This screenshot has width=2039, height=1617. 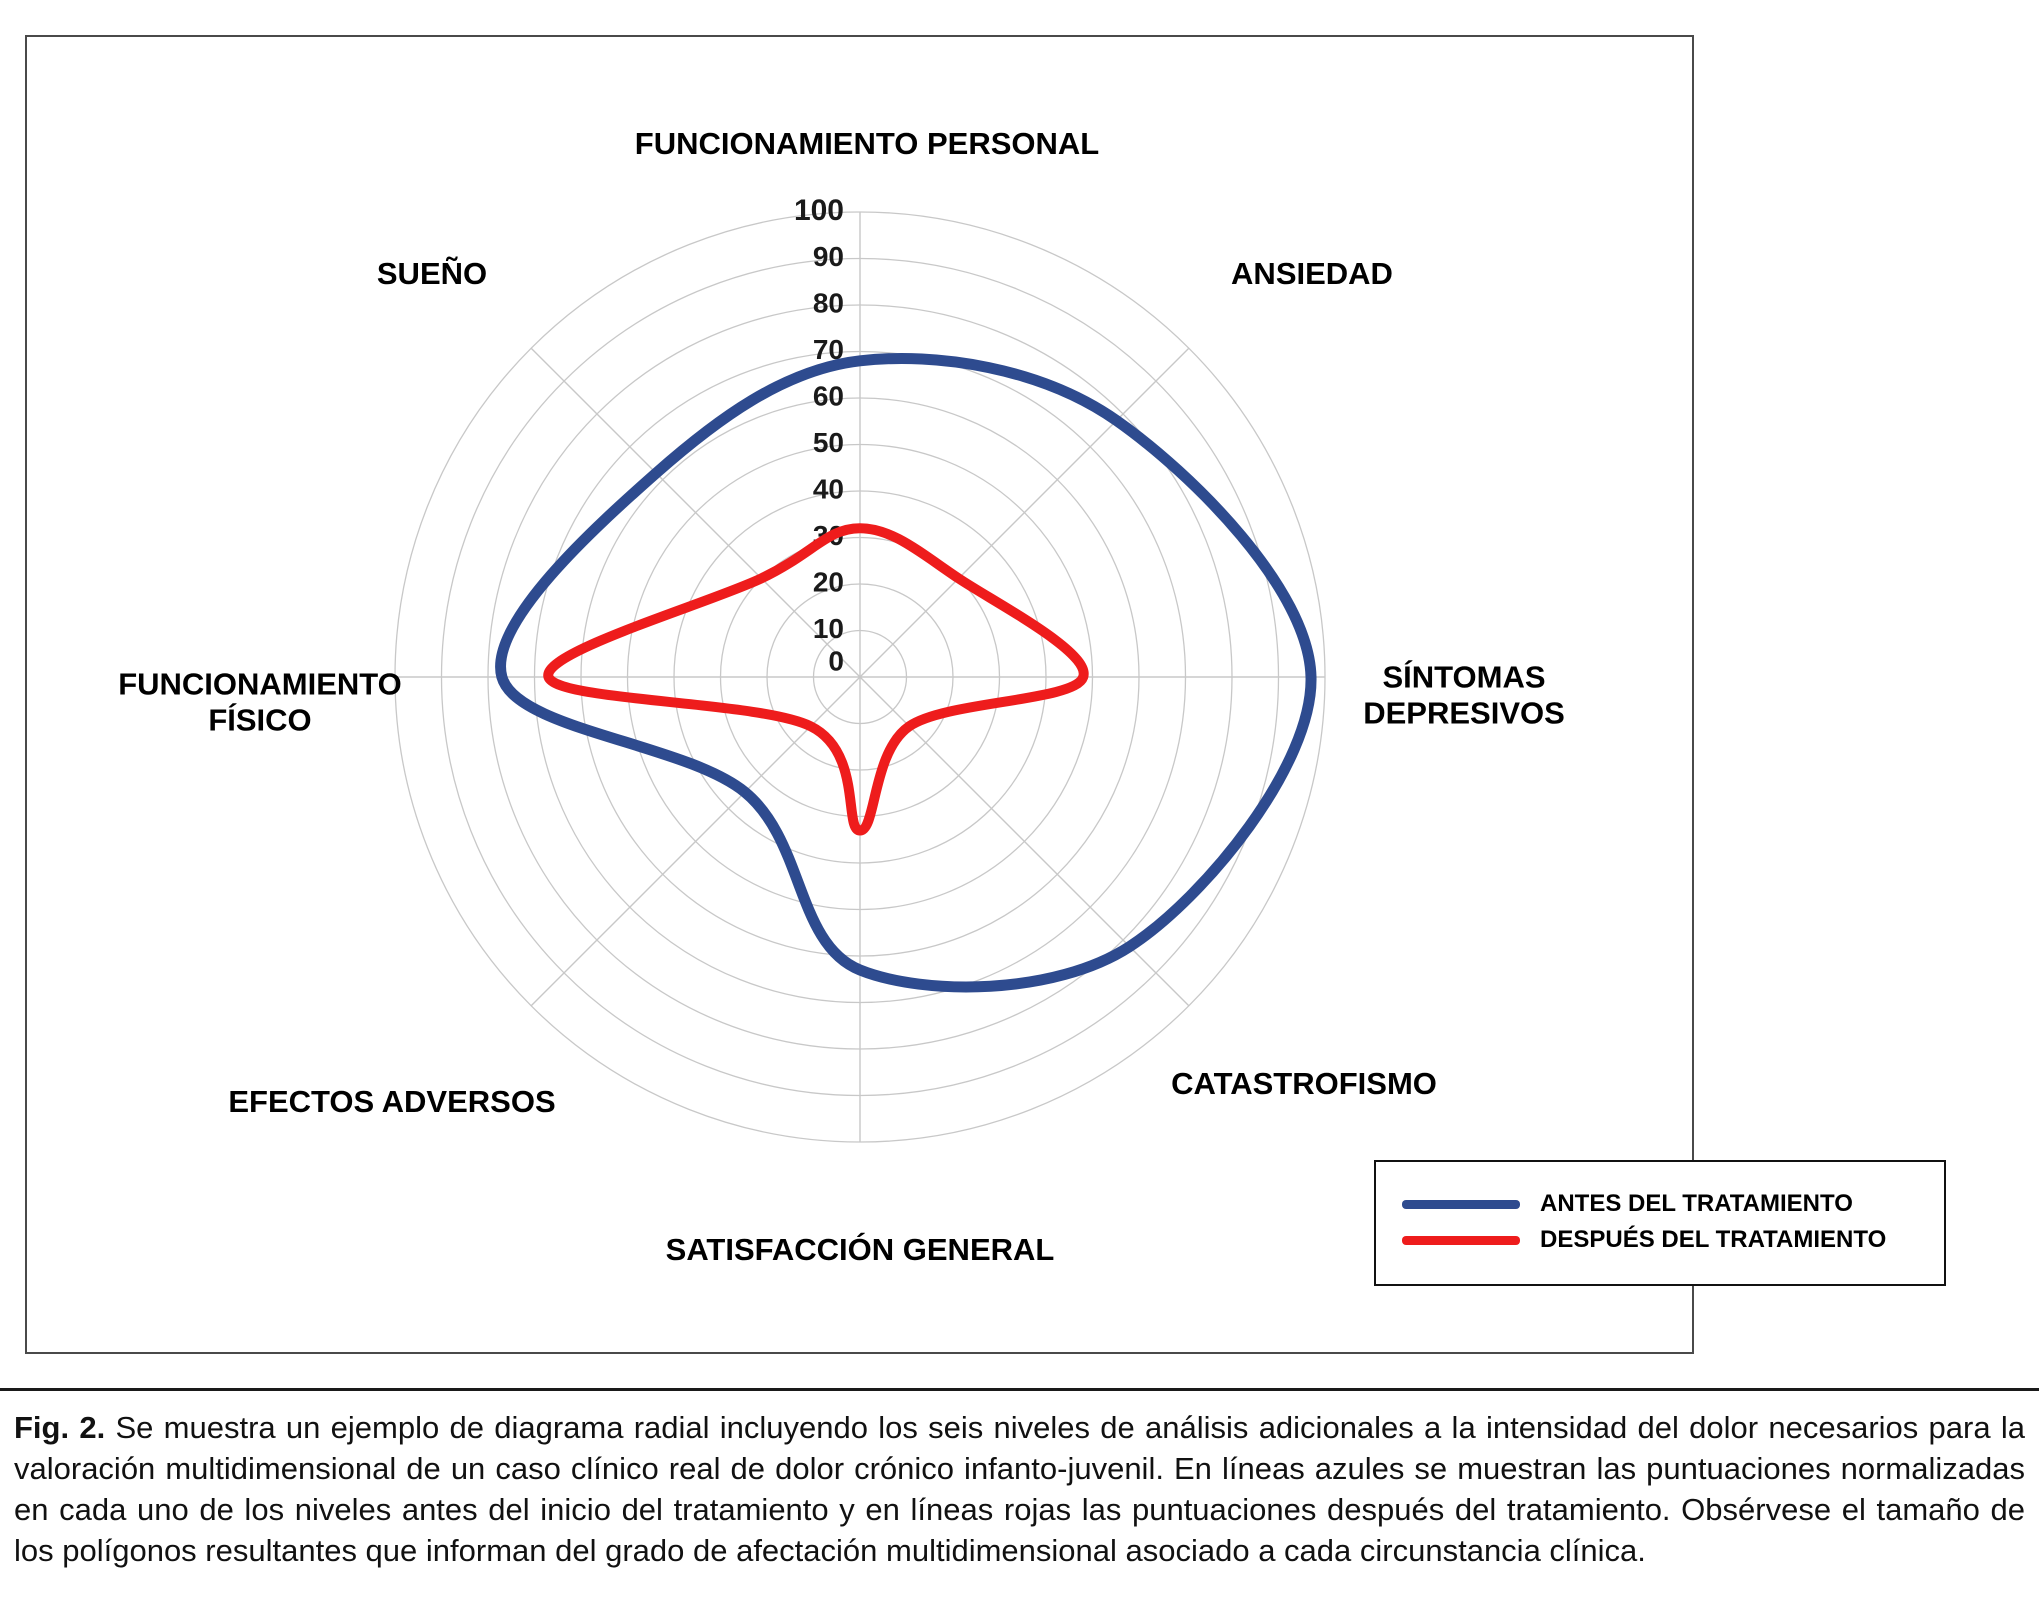 I want to click on radial-tick-label: 20, so click(x=828, y=581).